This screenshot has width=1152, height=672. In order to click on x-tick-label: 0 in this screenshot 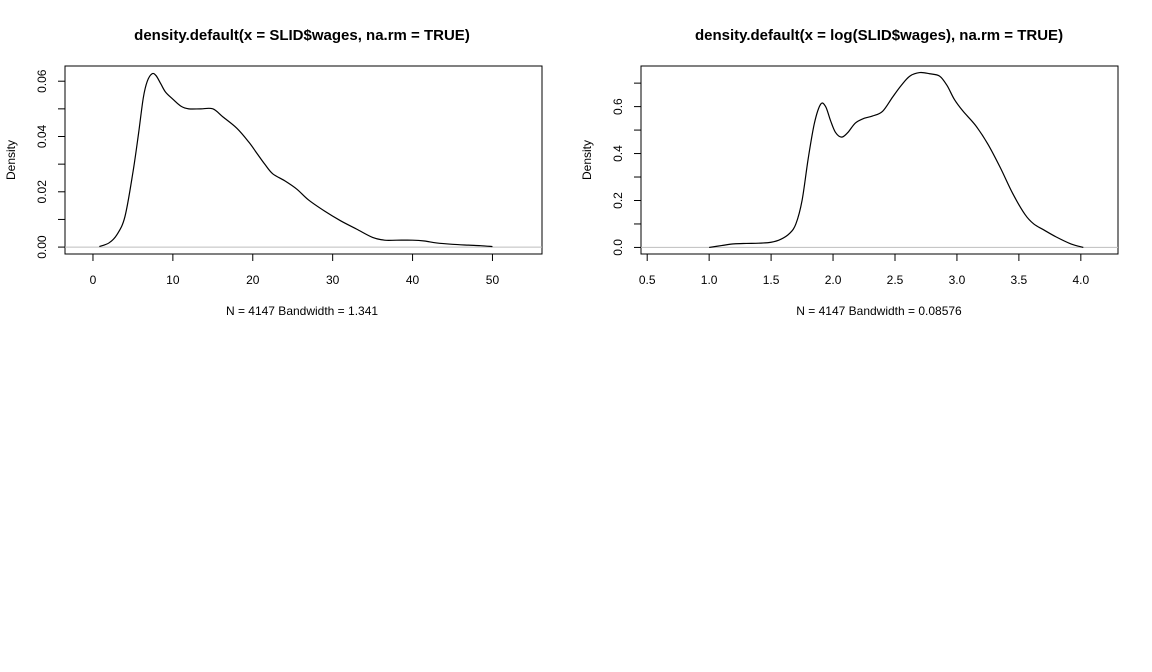, I will do `click(93, 280)`.